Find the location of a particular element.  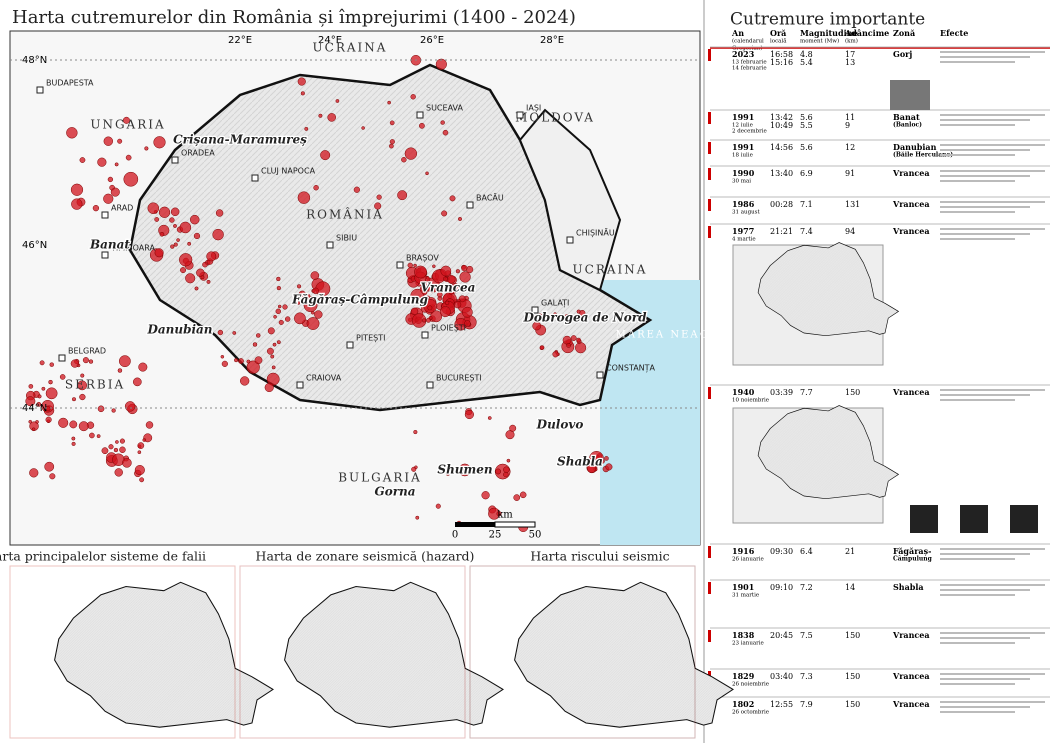

seismic-zone-label: Făgăraș-Câmpulung is located at coordinates (359, 300).